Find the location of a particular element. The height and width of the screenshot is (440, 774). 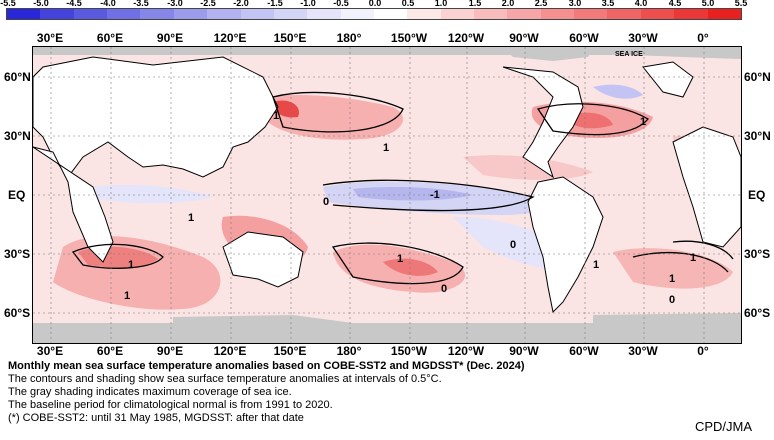

contour-label: -1 is located at coordinates (435, 195).